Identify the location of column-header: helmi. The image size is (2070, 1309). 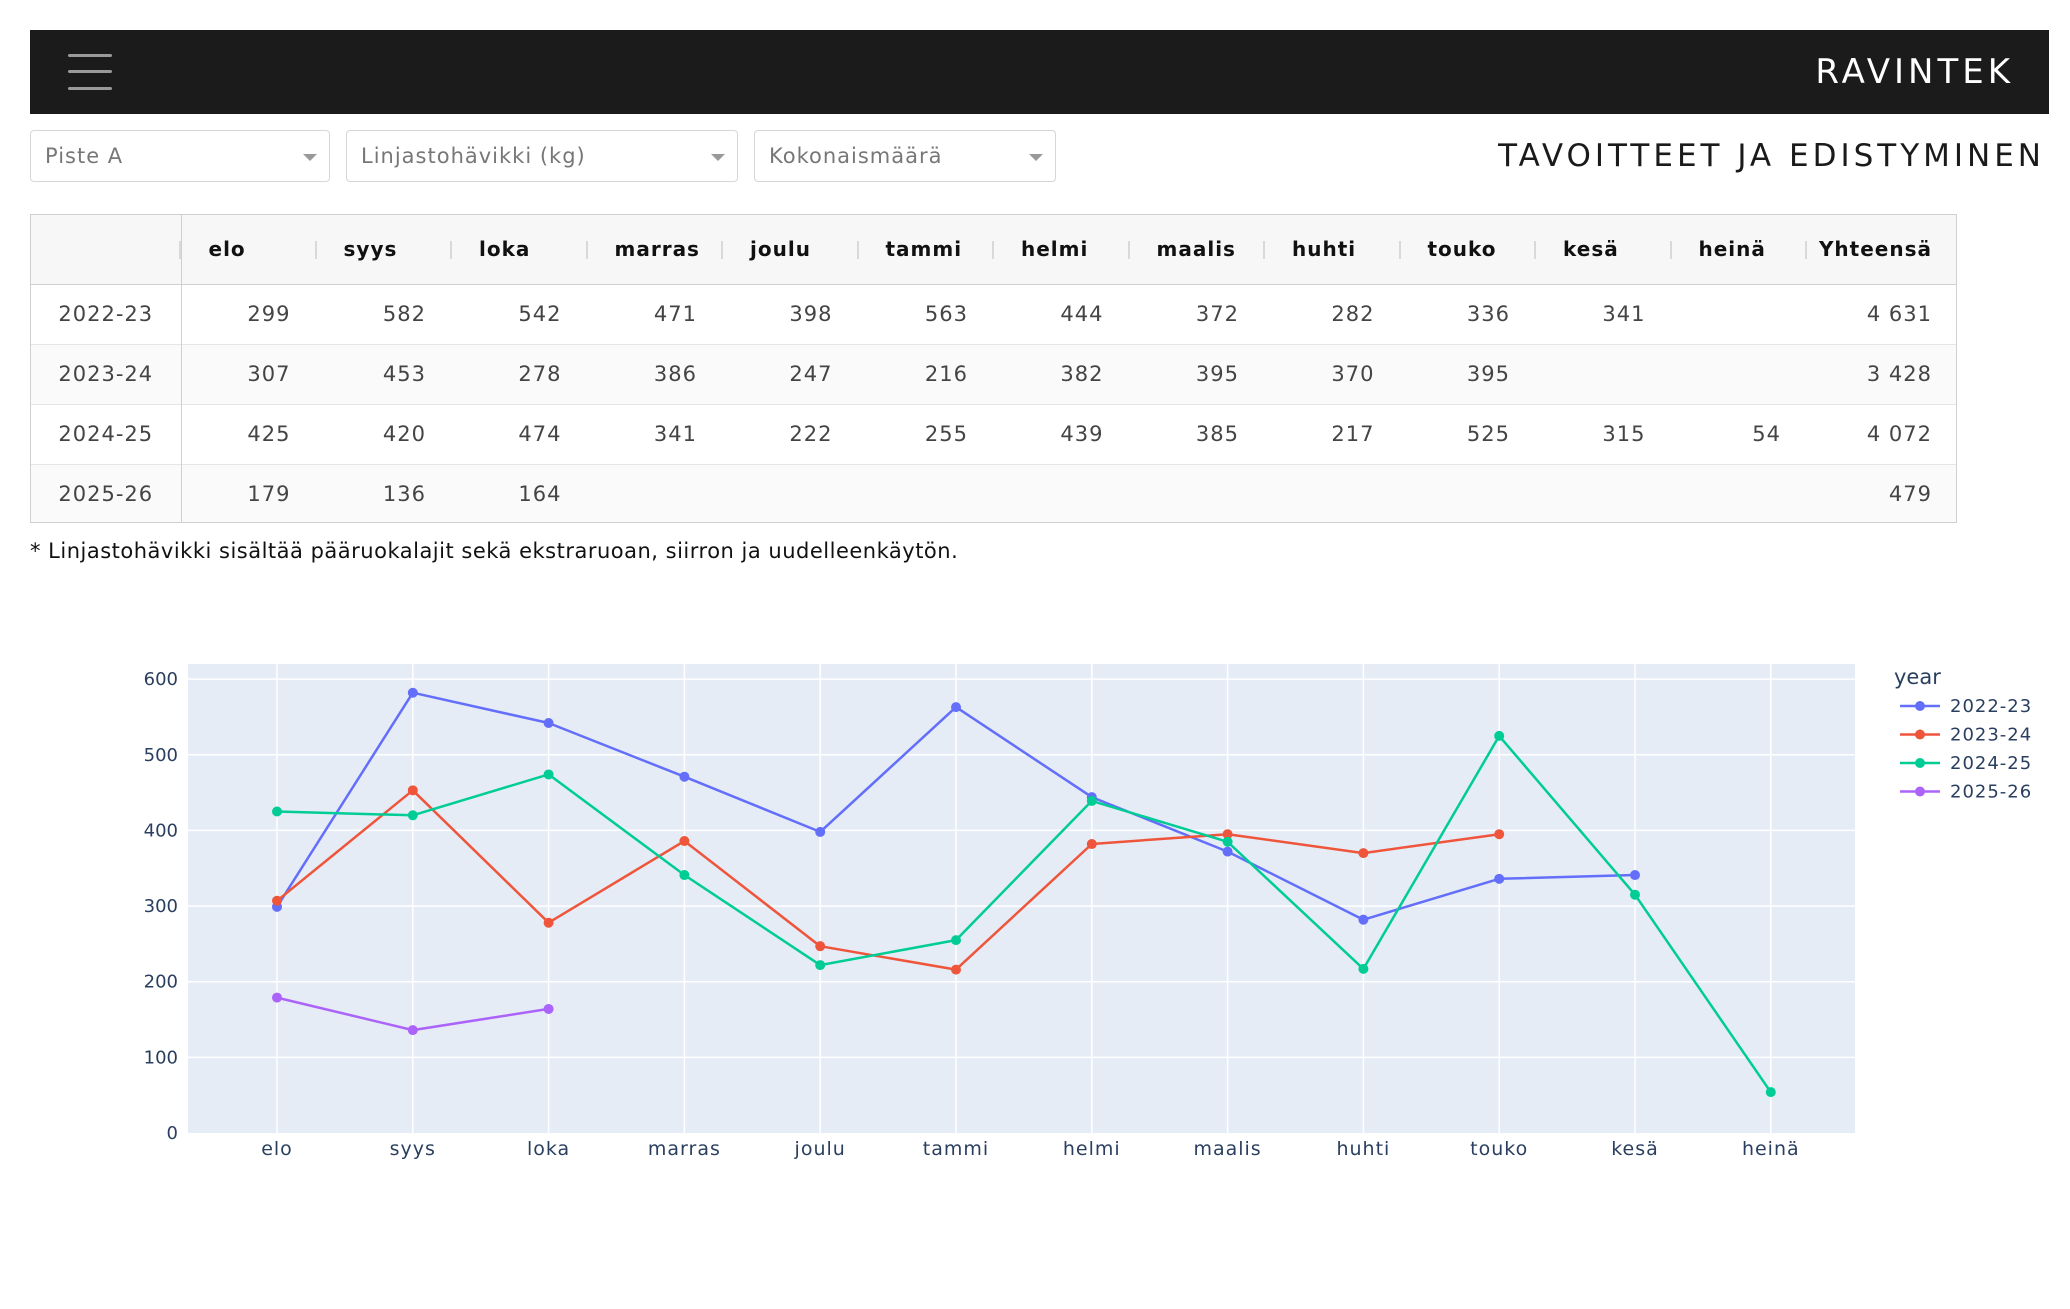
(1062, 250).